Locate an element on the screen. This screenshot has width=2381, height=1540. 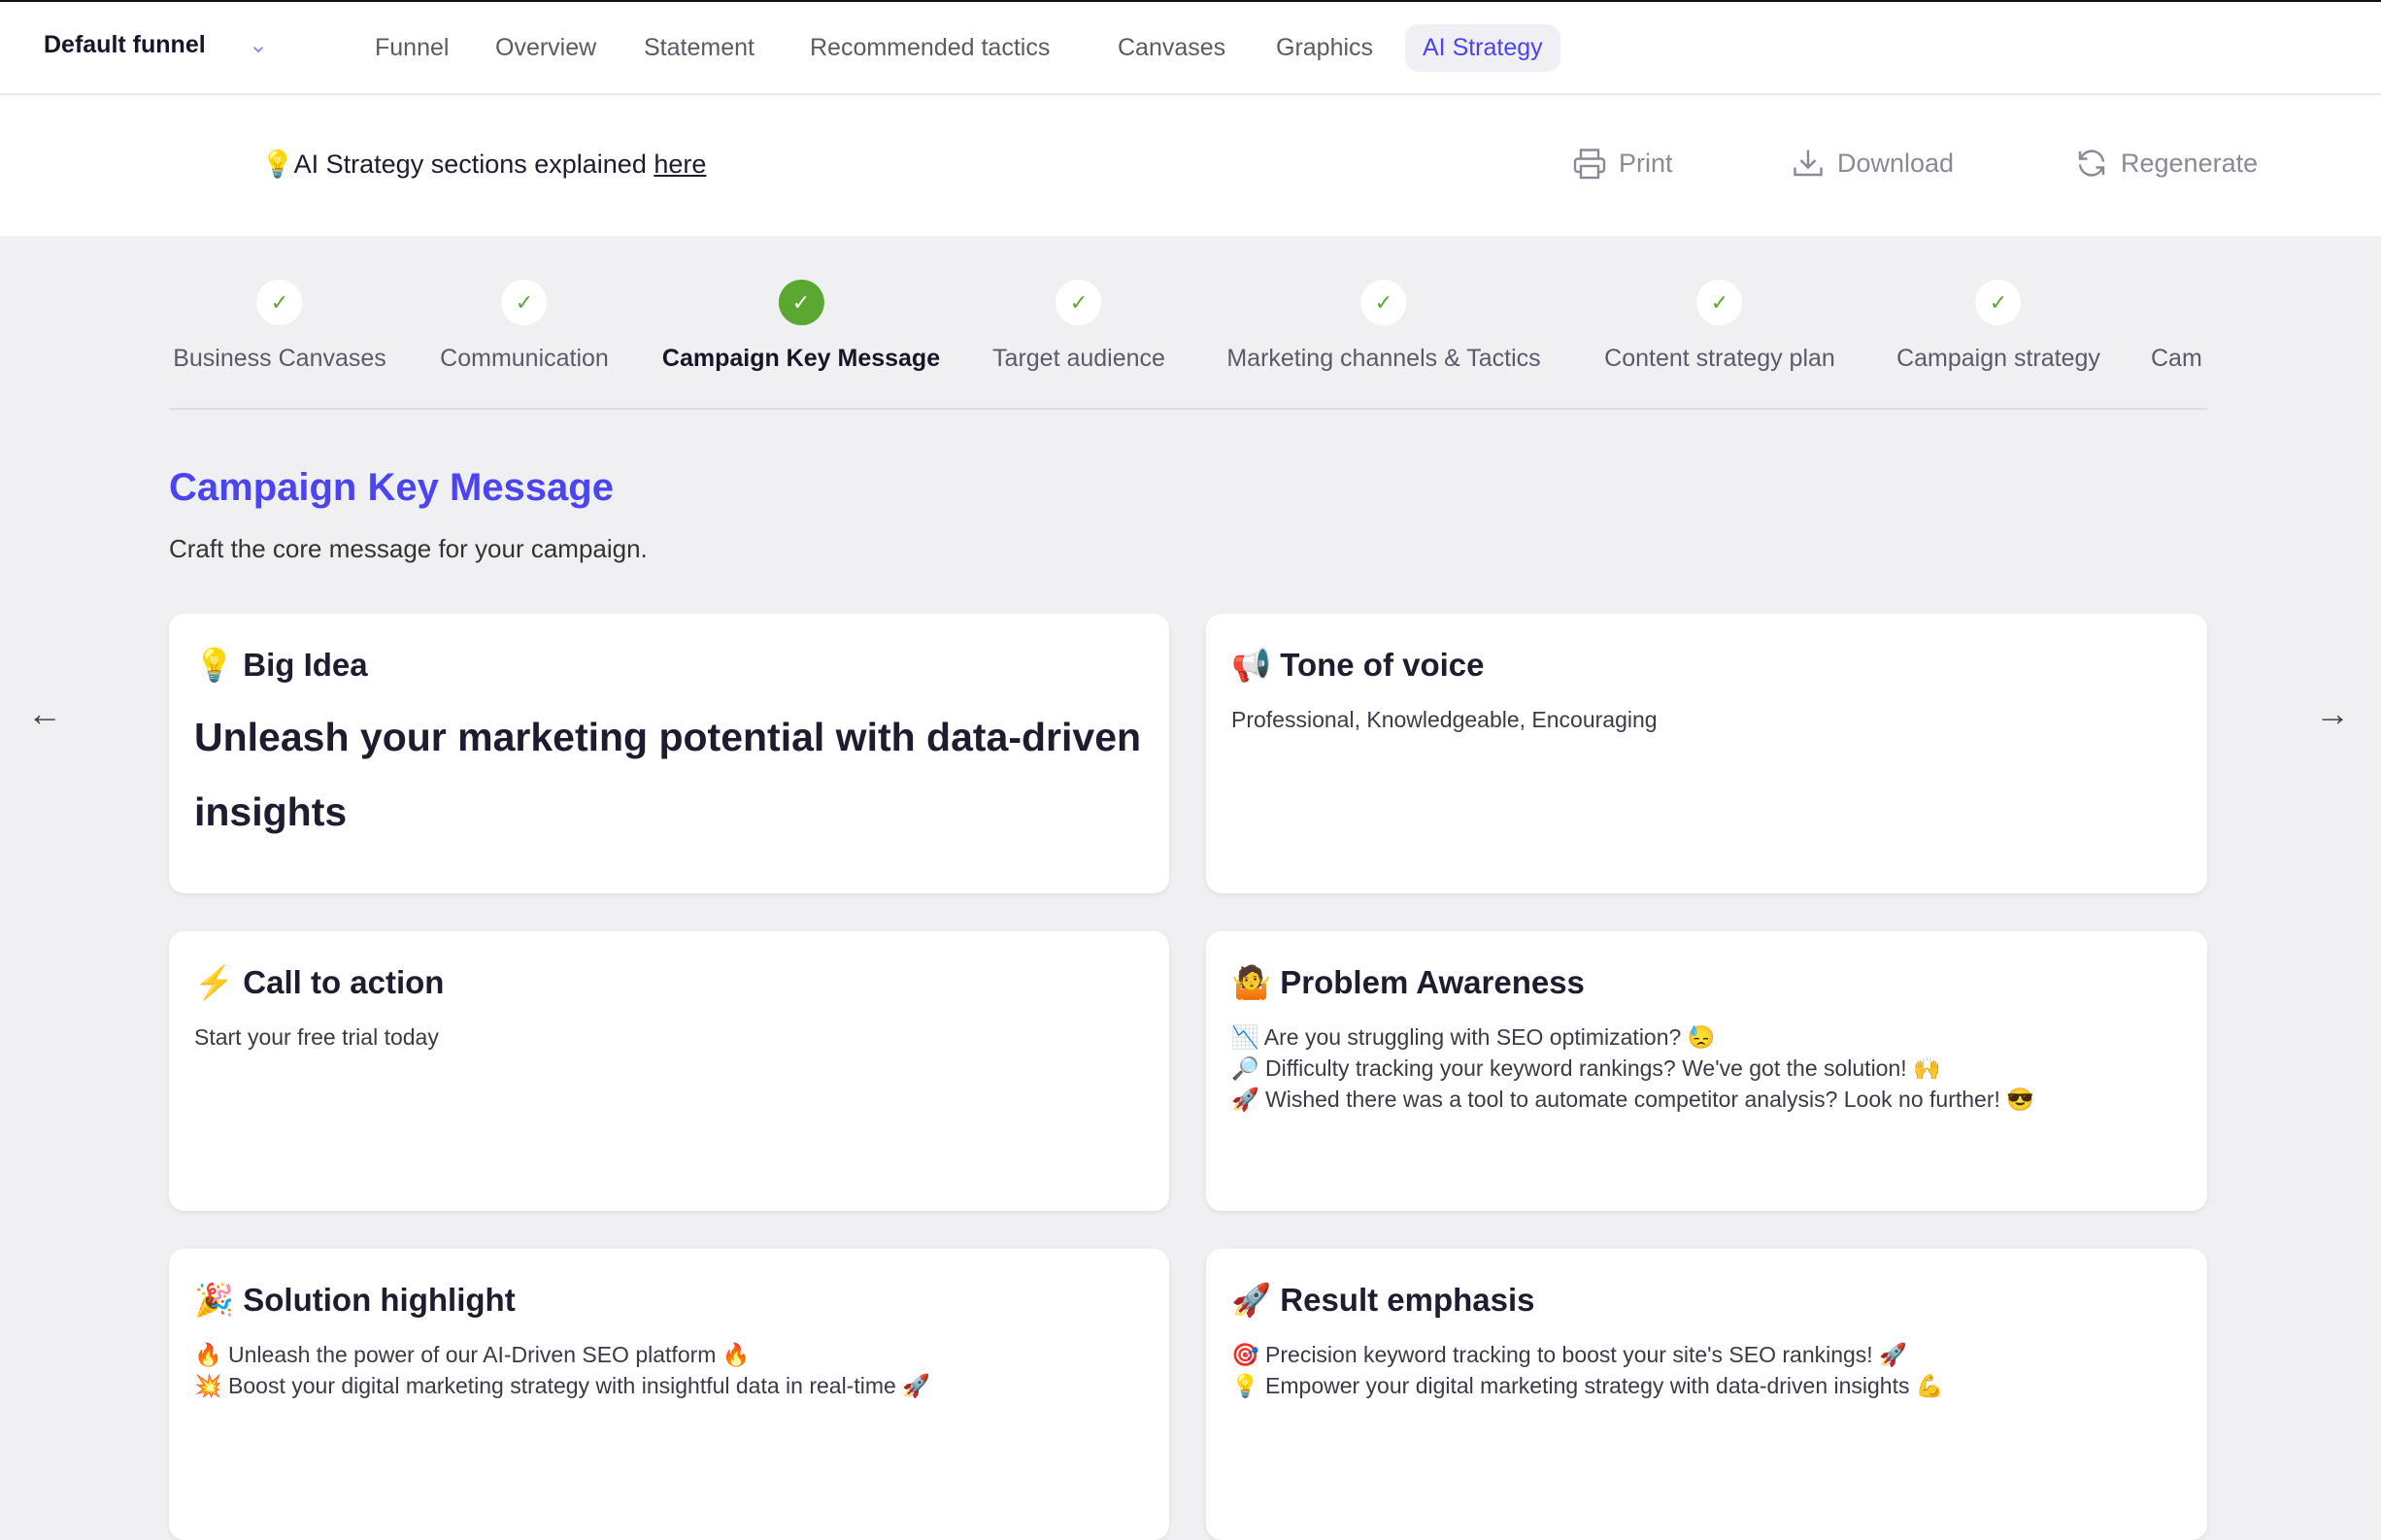
download-button: Download is located at coordinates (1872, 163).